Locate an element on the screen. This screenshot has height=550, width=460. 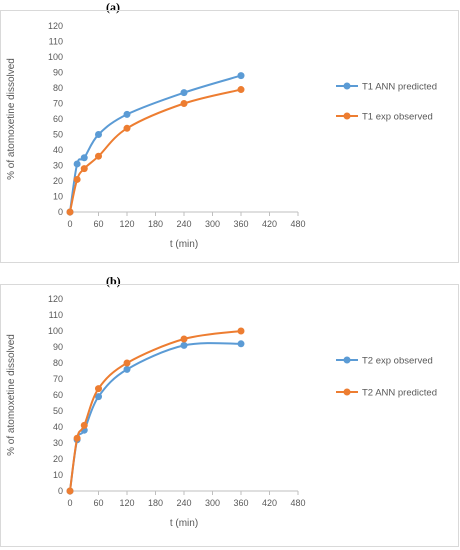
legend-label: T2 exp observed is located at coordinates (397, 361).